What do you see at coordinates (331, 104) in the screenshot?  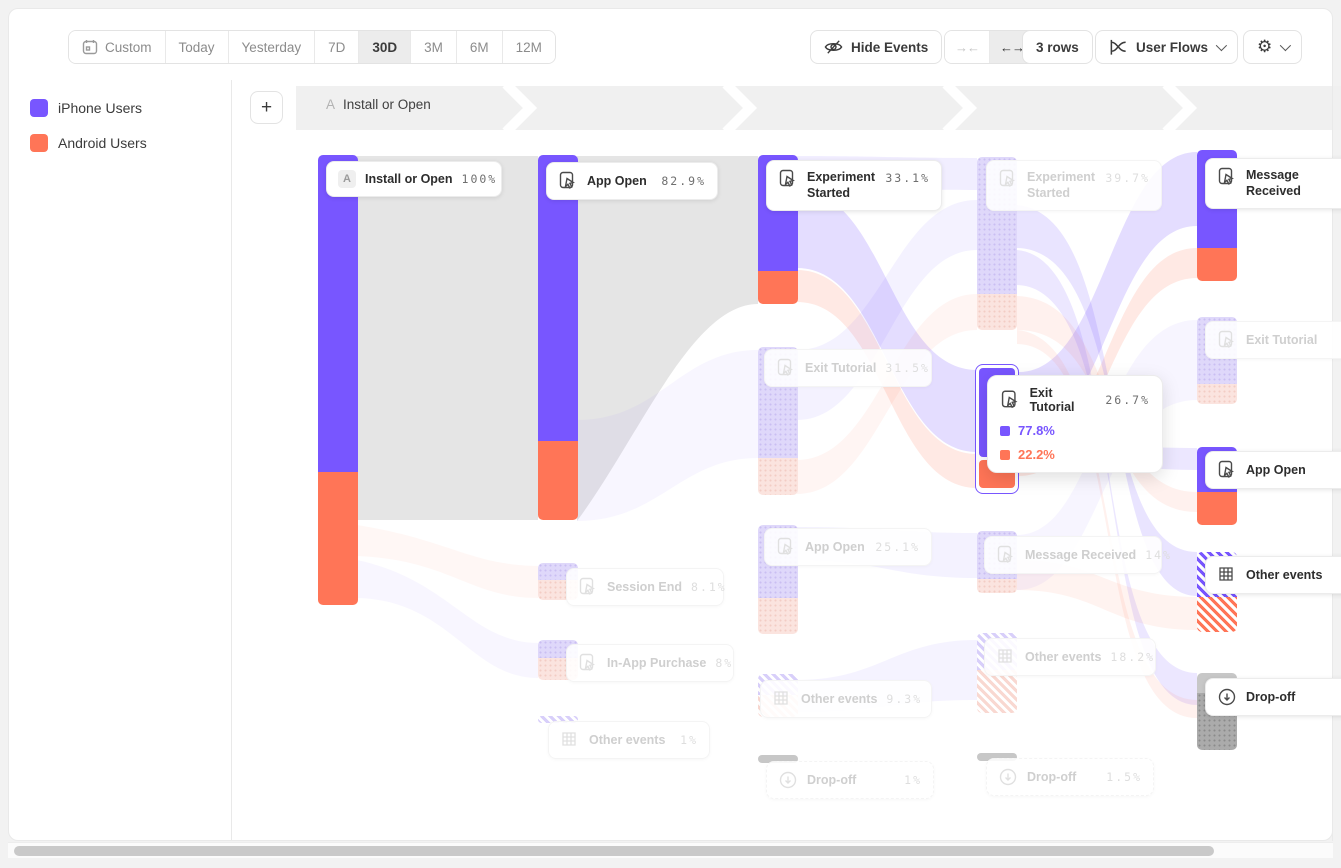 I see `step-letter: A` at bounding box center [331, 104].